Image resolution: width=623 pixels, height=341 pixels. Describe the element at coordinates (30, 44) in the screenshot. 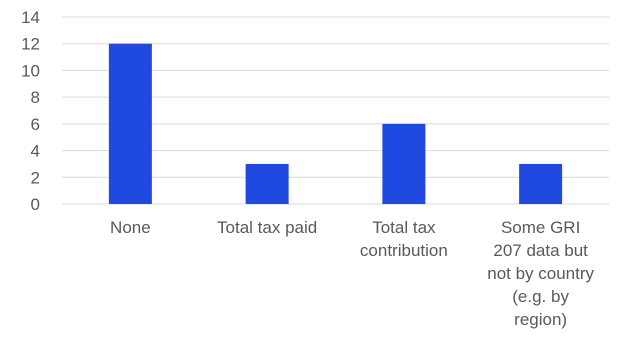

I see `y-tick-label: 12` at that location.